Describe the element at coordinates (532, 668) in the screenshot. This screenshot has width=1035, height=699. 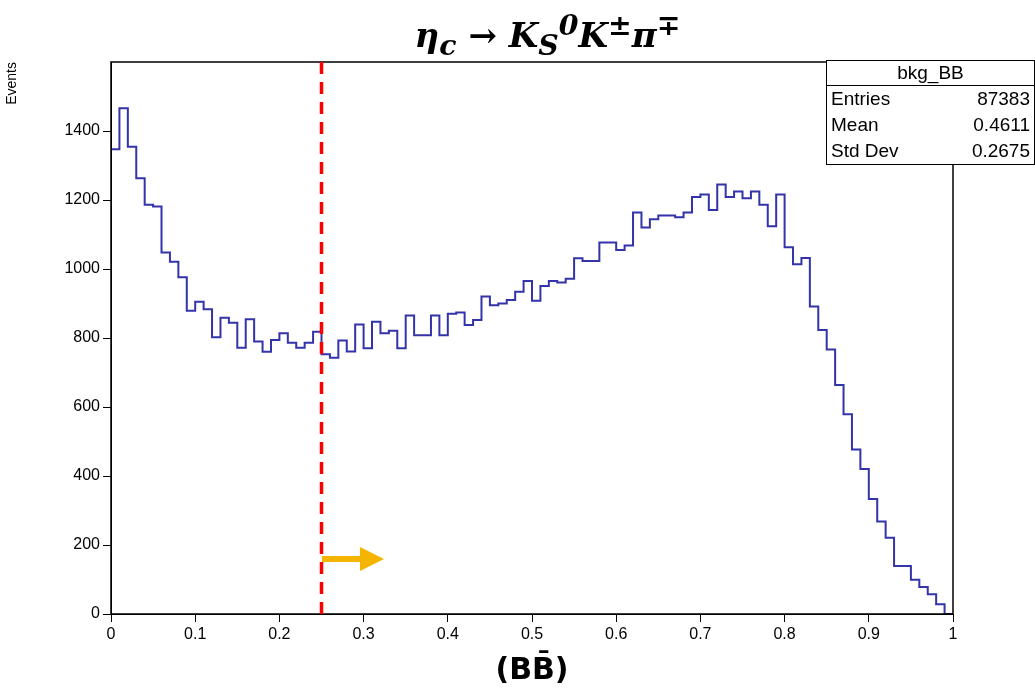
I see `x-axis-title: (BB̄)` at that location.